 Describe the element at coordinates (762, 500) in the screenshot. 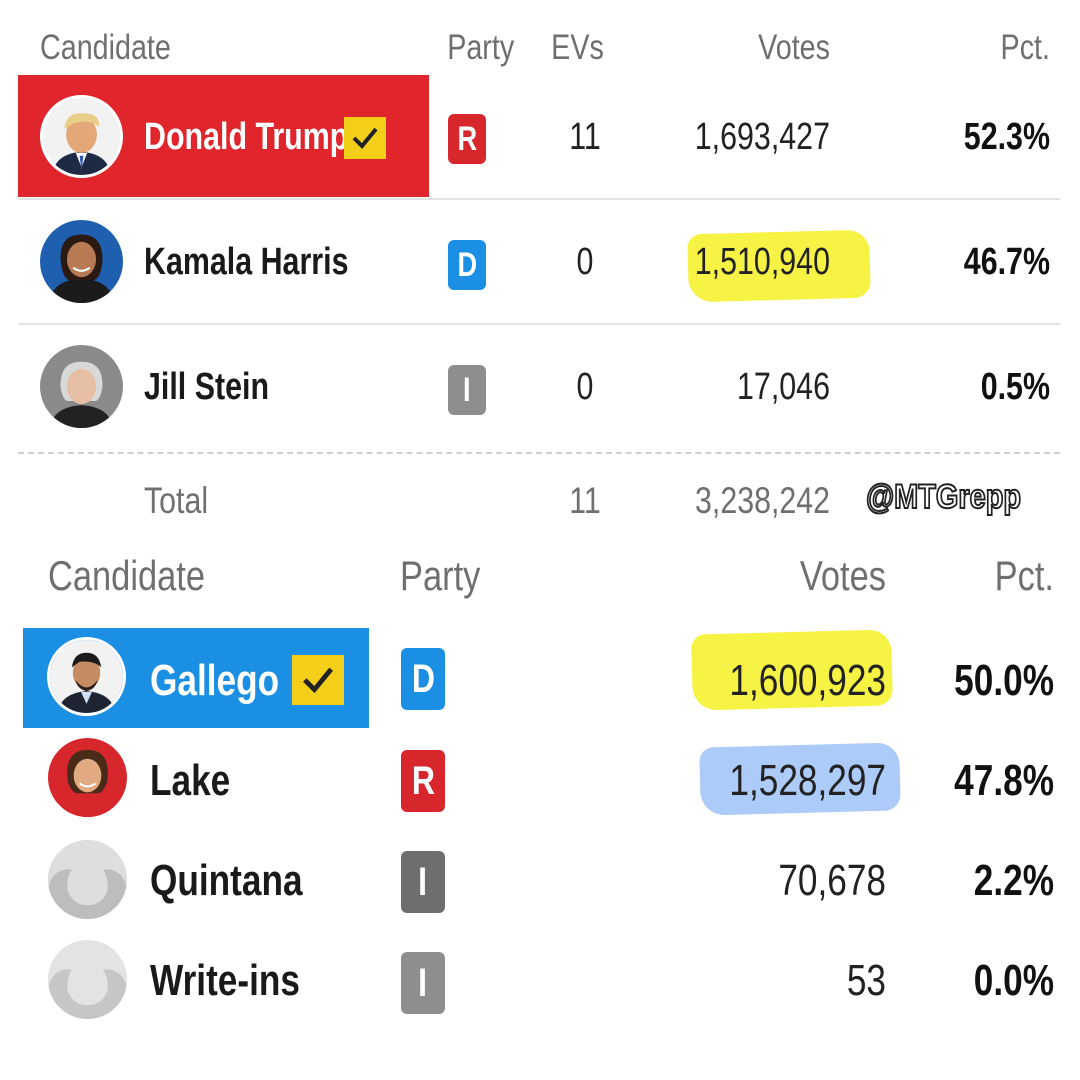

I see `total-votes: 3,238,242` at that location.